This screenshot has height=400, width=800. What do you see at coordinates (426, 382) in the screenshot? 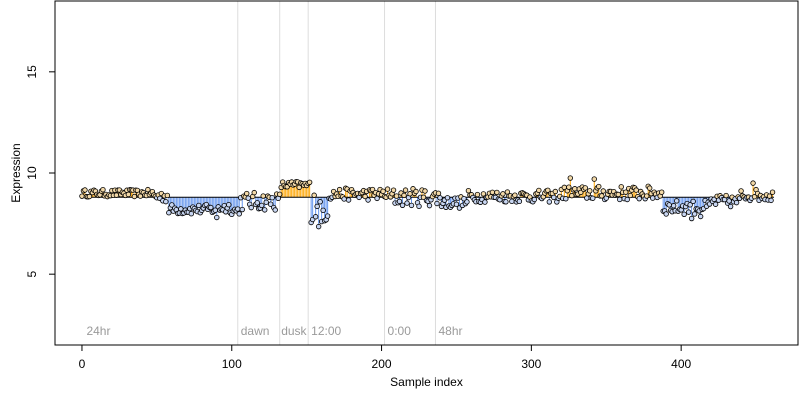
I see `x-axis-title: Sample index` at bounding box center [426, 382].